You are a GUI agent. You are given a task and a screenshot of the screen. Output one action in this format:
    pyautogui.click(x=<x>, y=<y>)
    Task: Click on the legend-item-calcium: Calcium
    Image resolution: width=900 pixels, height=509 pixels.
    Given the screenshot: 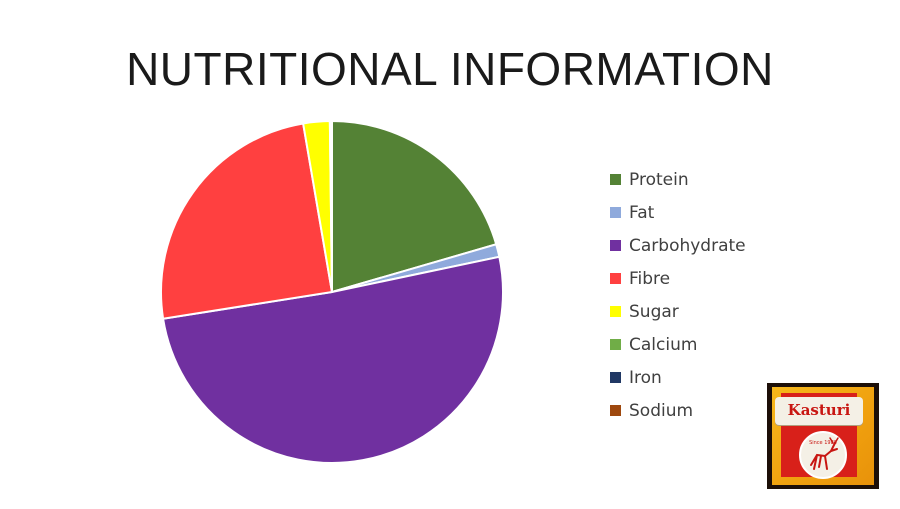 What is the action you would take?
    pyautogui.click(x=678, y=344)
    